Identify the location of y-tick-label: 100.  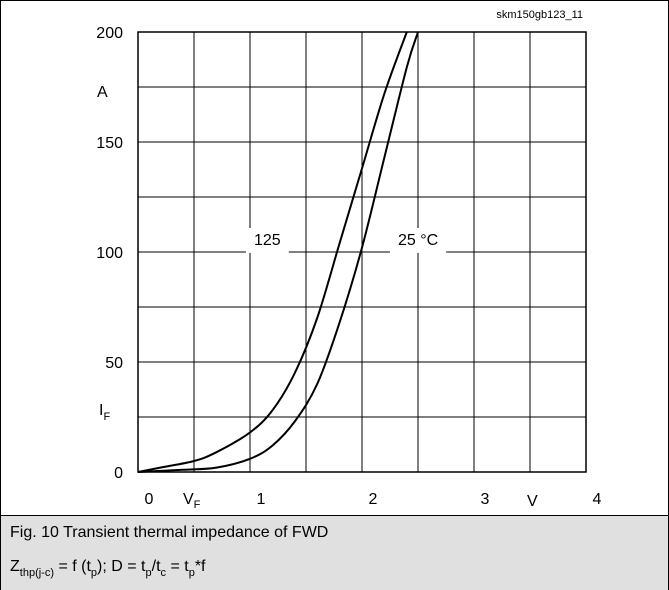
(109, 253).